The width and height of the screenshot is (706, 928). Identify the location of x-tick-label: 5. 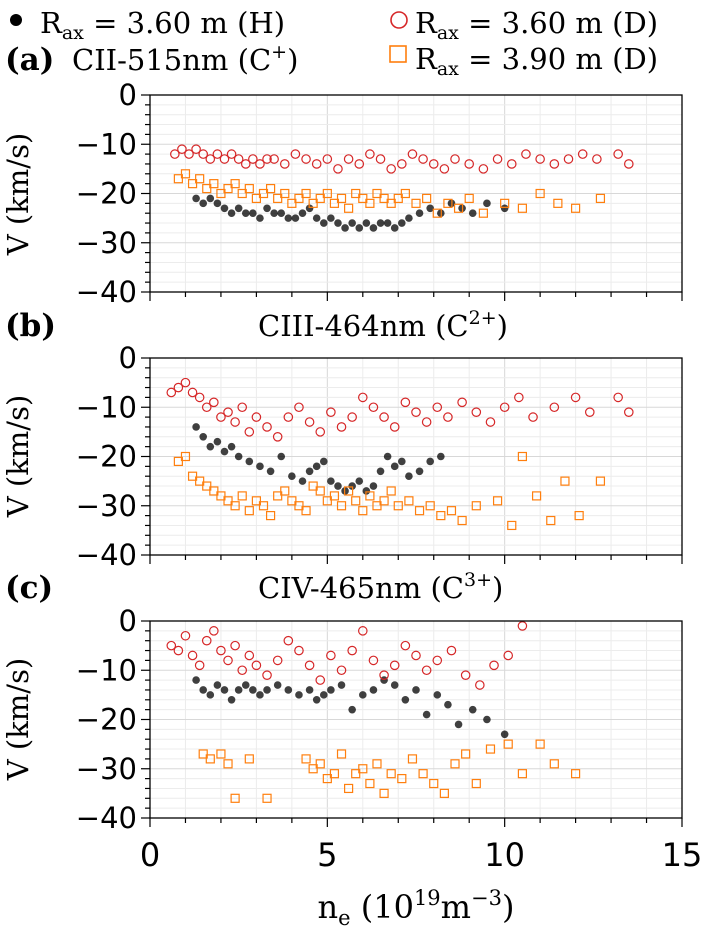
(327, 855).